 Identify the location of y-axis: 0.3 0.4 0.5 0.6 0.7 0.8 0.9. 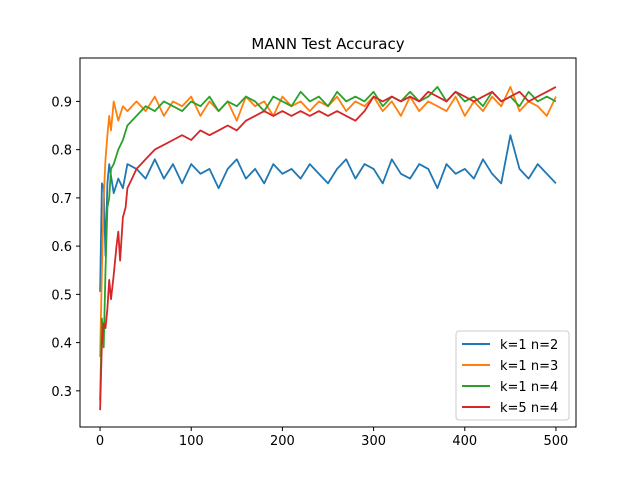
(65, 247).